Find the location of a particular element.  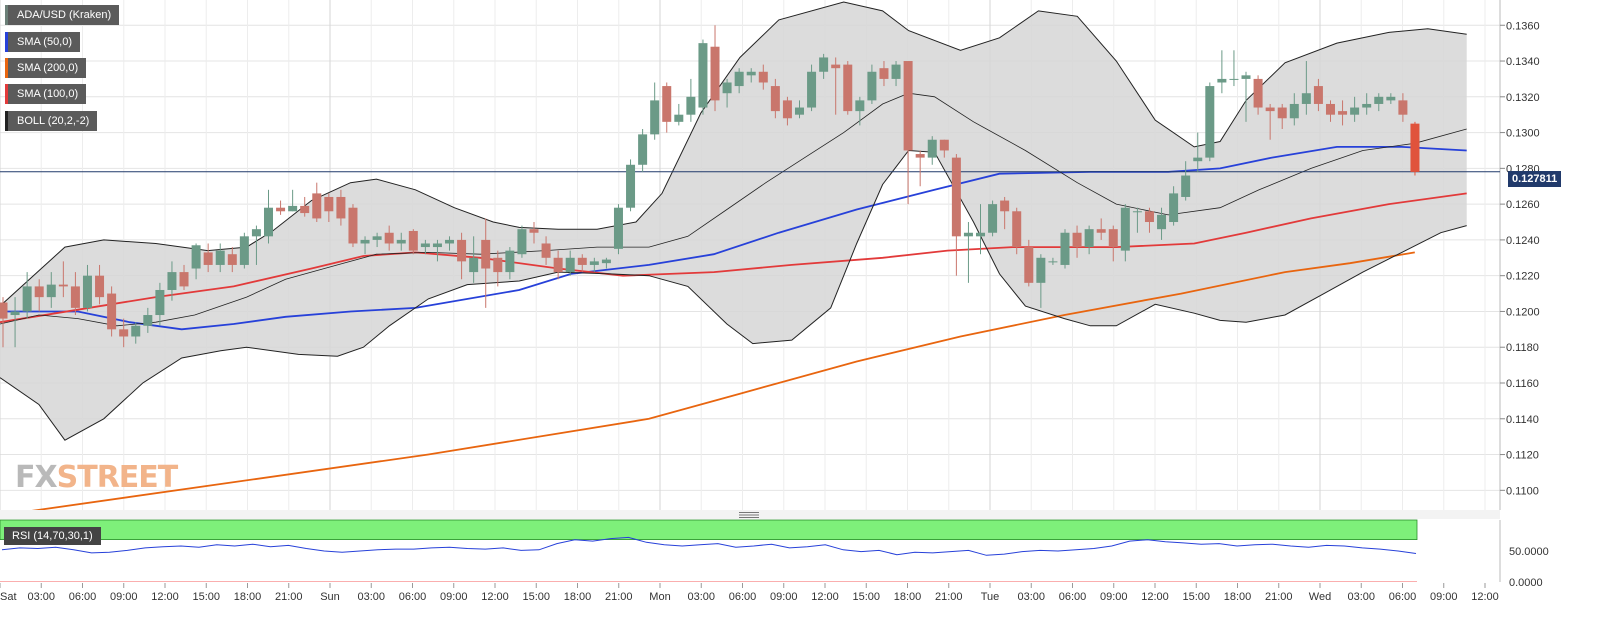

y-tick-label: 0.1320 is located at coordinates (1523, 98).